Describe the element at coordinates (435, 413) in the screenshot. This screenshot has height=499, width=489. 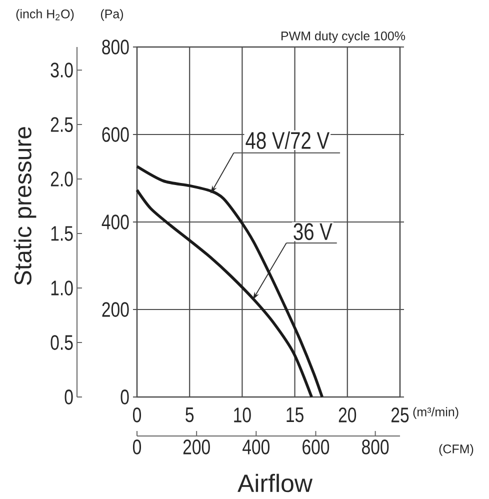
I see `text: (m³/min)` at that location.